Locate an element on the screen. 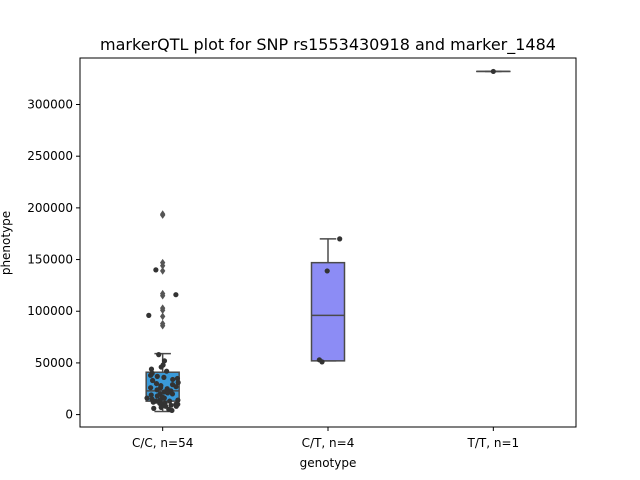 Image resolution: width=640 pixels, height=480 pixels. x-axis-label: genotype is located at coordinates (328, 463).